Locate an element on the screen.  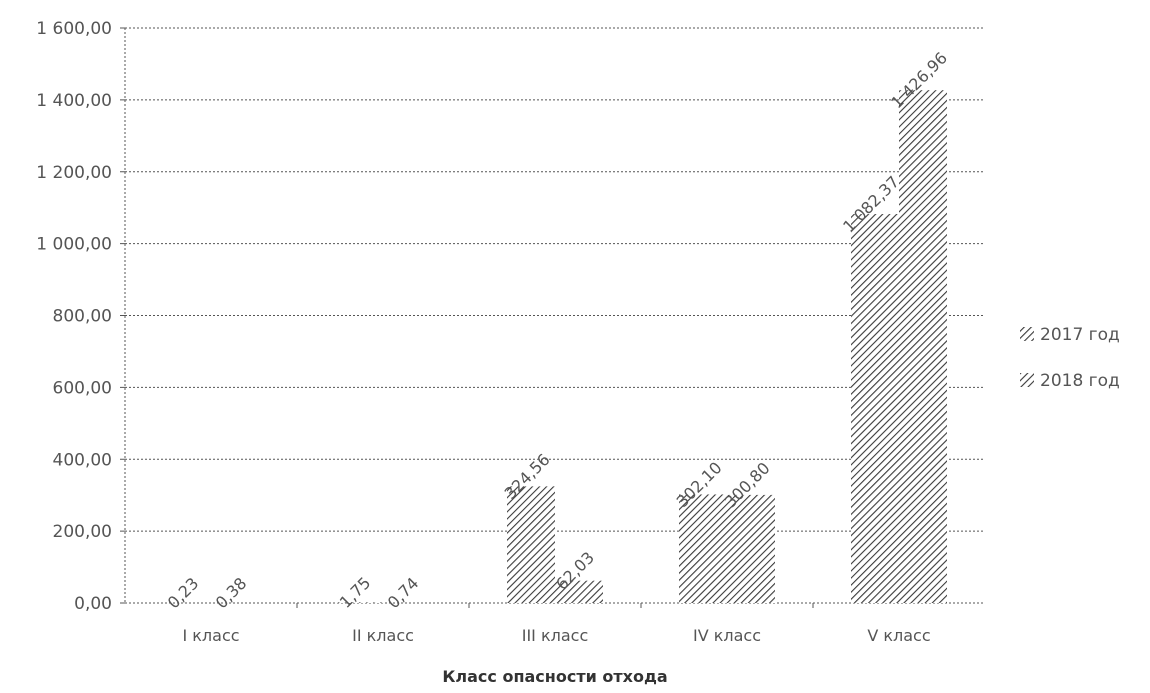
data-label: 1,75 is located at coordinates (355, 592).